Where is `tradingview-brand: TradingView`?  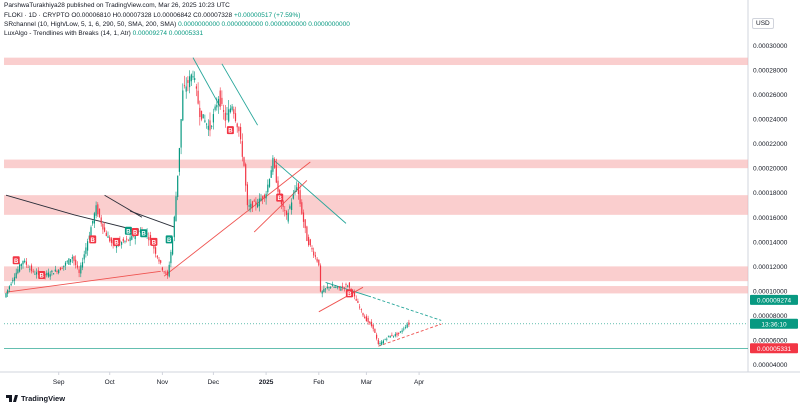
tradingview-brand: TradingView is located at coordinates (35, 398).